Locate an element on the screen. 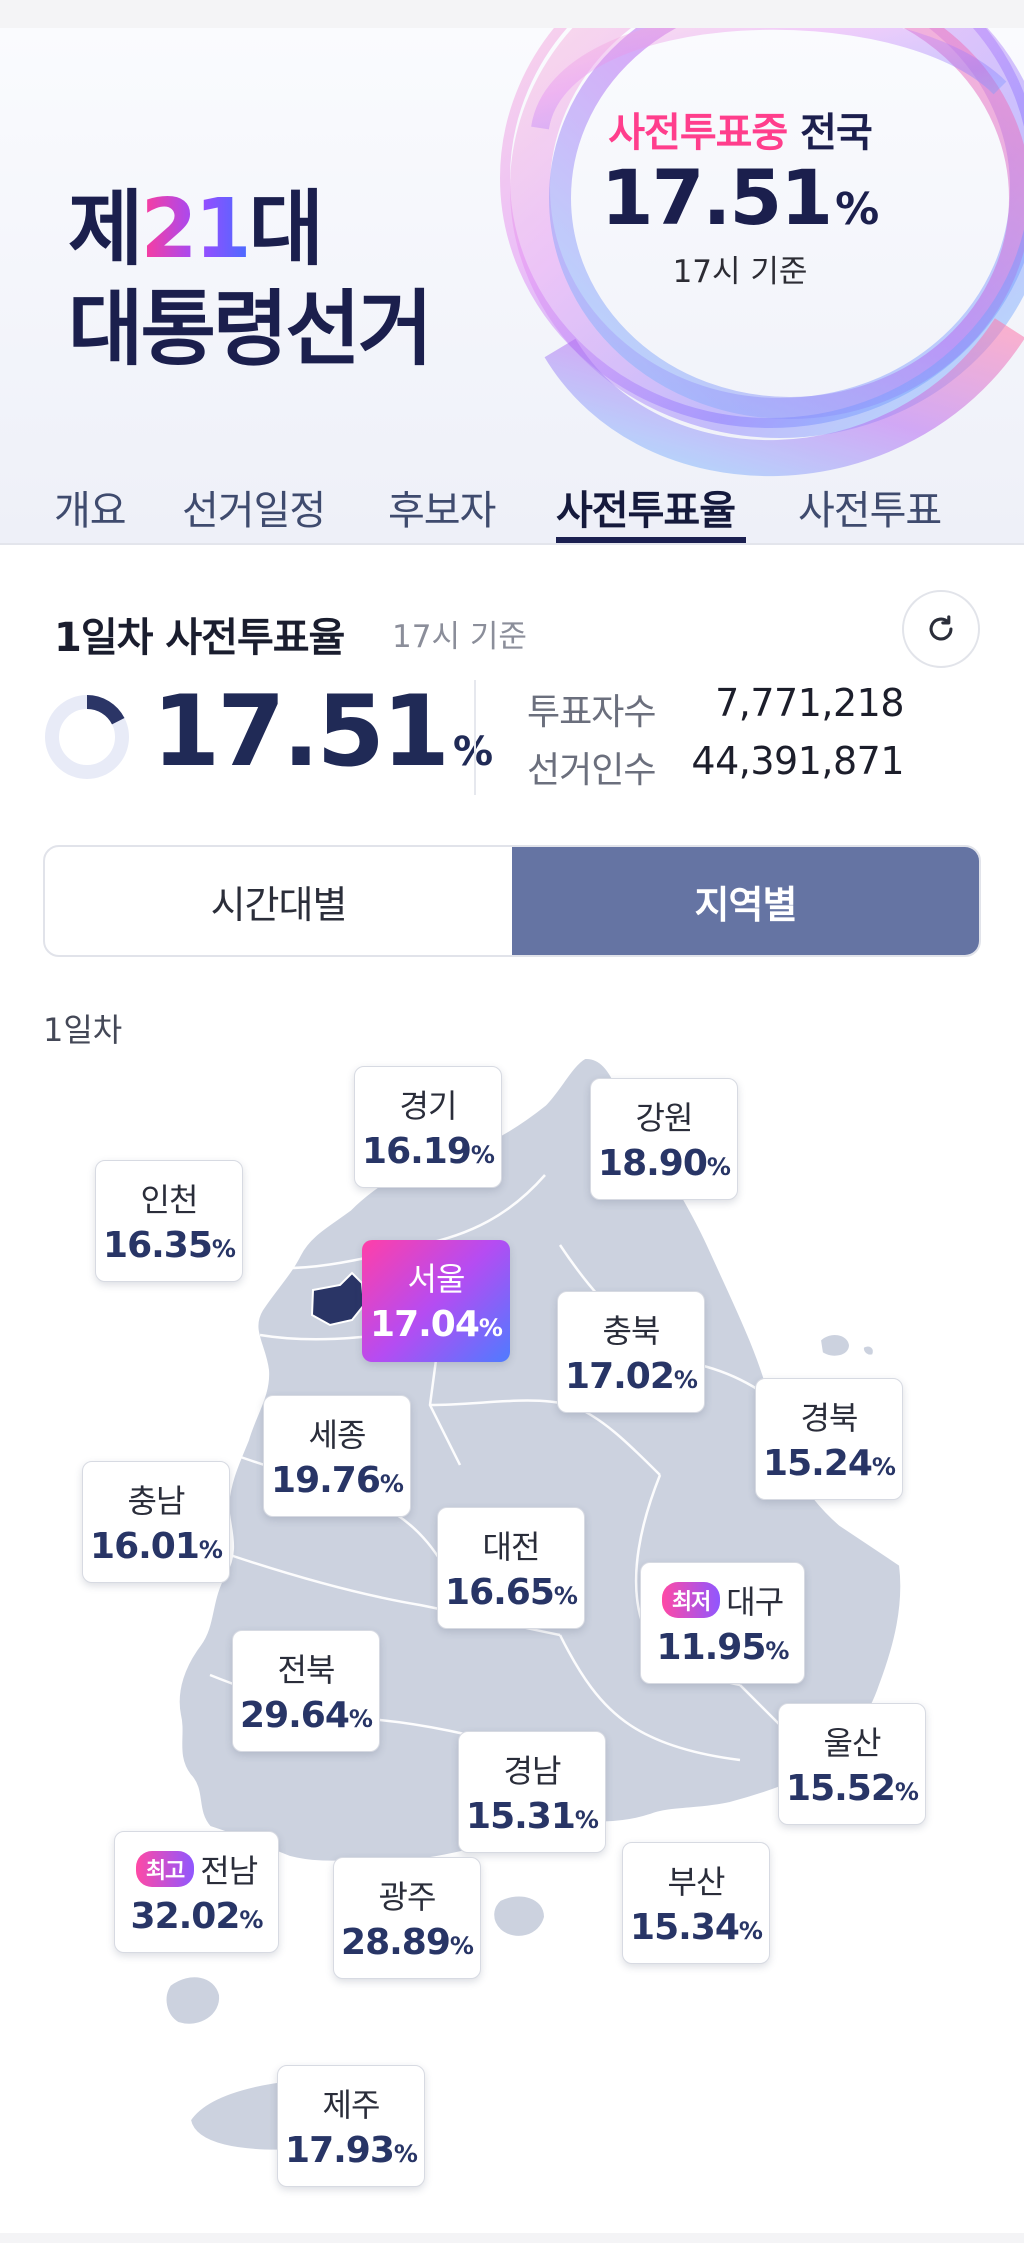  region-card-daejeon: 대전 16.65% is located at coordinates (511, 1568).